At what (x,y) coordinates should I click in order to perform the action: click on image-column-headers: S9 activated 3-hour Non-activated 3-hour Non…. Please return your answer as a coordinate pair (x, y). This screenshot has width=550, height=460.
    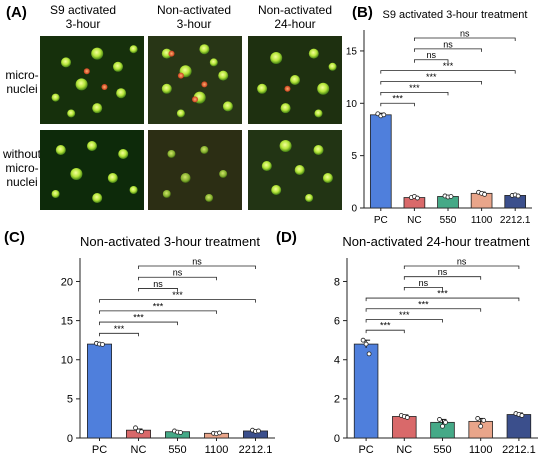
    Looking at the image, I should click on (191, 17).